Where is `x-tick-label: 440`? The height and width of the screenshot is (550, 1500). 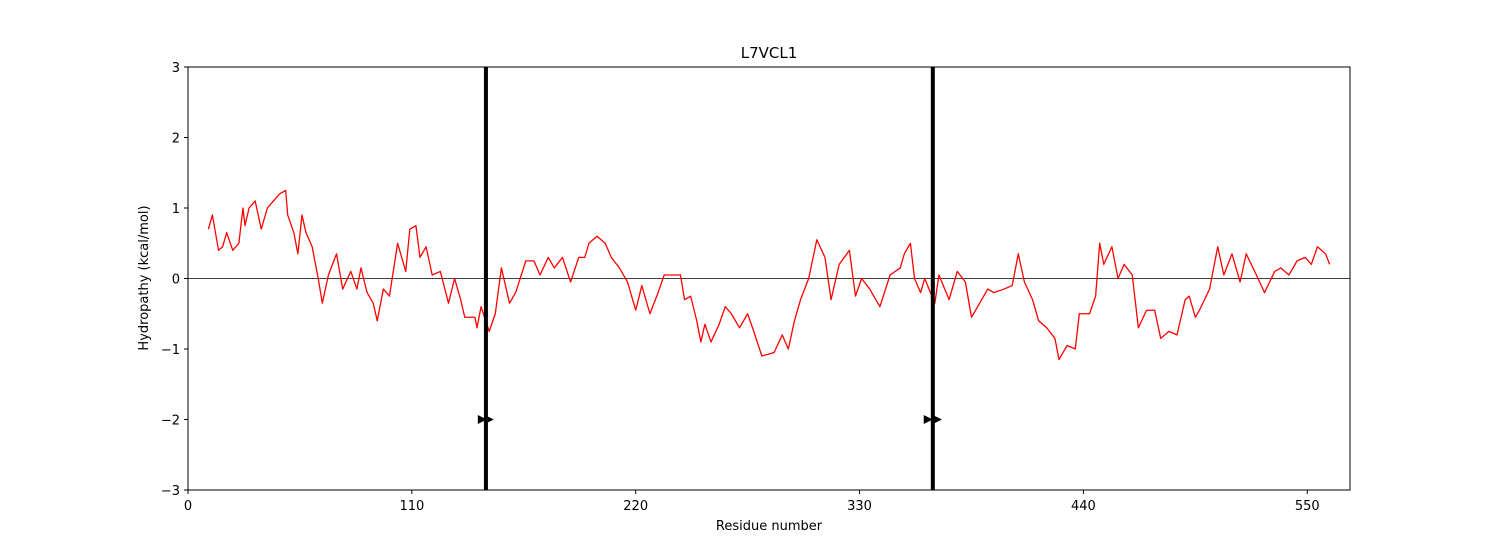
x-tick-label: 440 is located at coordinates (1083, 506).